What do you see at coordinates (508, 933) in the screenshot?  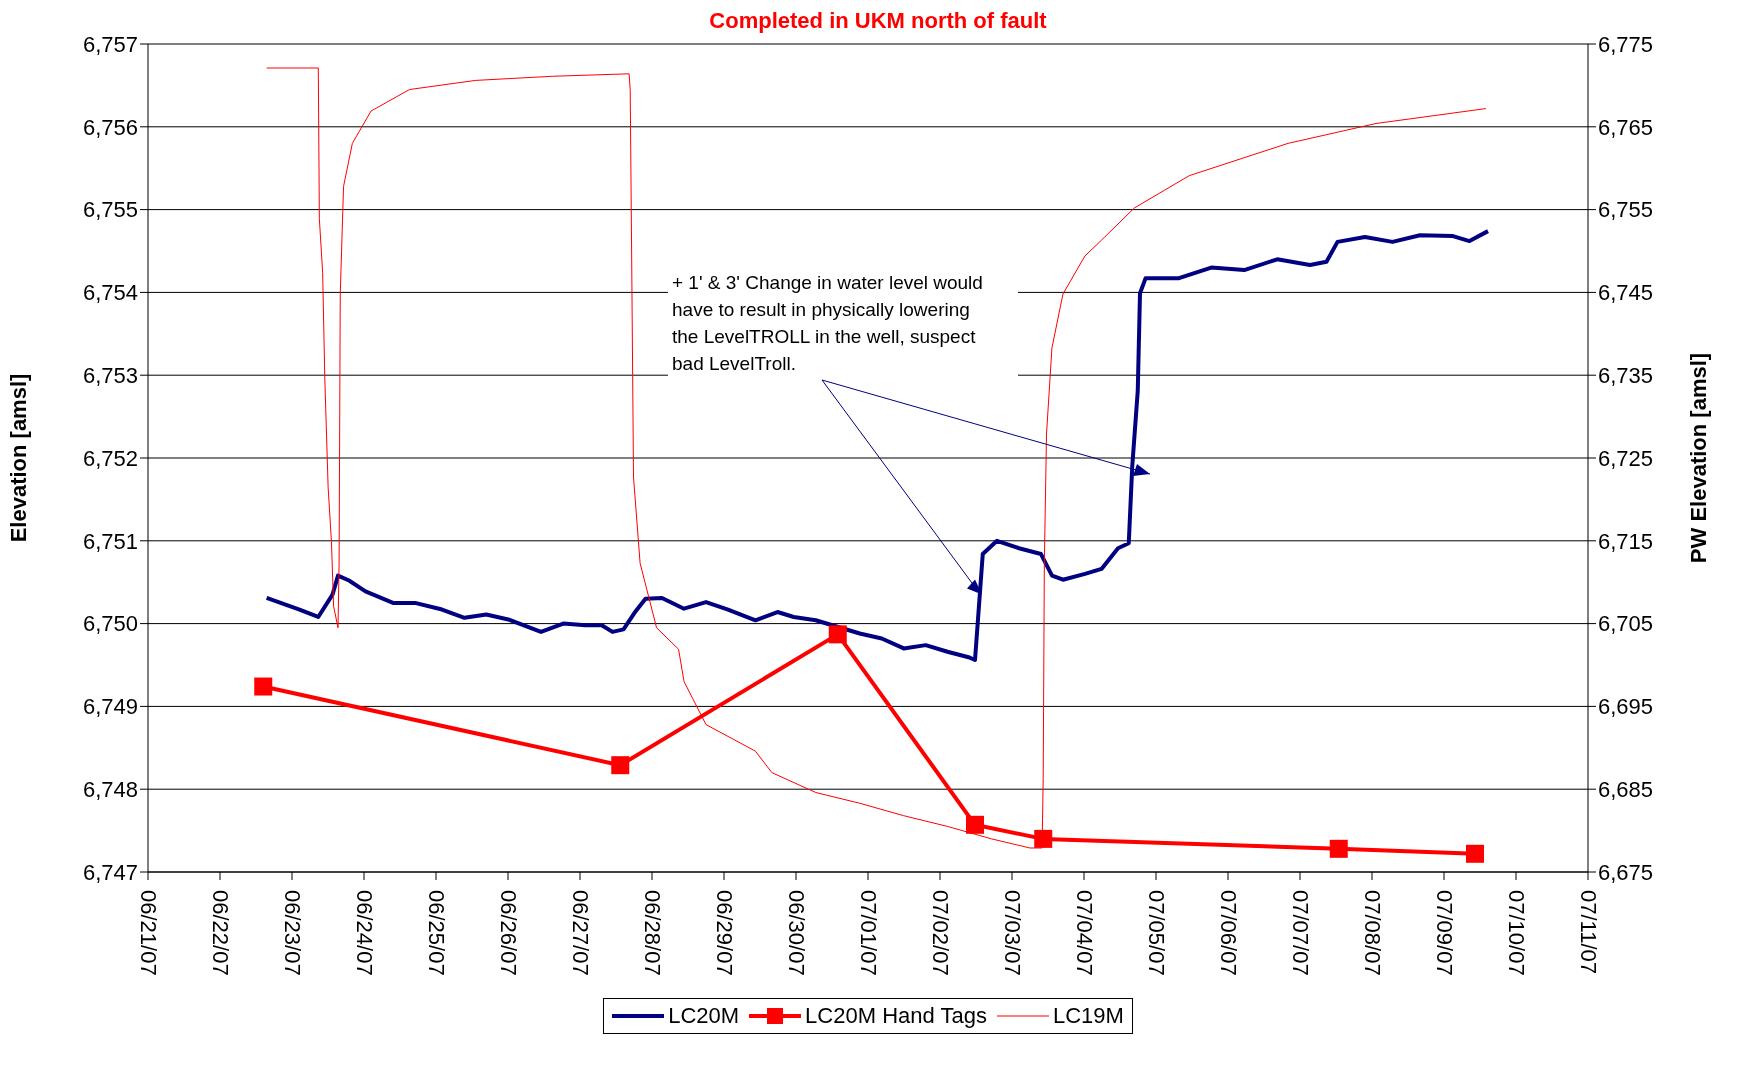 I see `x-tick-label: 06/26/07` at bounding box center [508, 933].